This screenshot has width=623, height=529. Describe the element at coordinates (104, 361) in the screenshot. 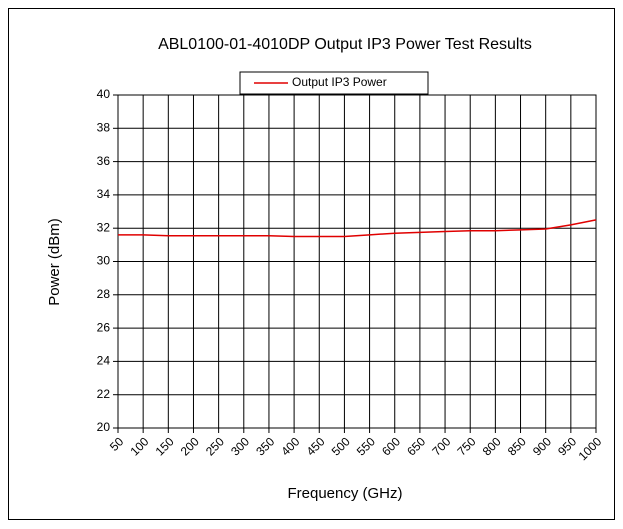

I see `y-tick-label: 24` at that location.